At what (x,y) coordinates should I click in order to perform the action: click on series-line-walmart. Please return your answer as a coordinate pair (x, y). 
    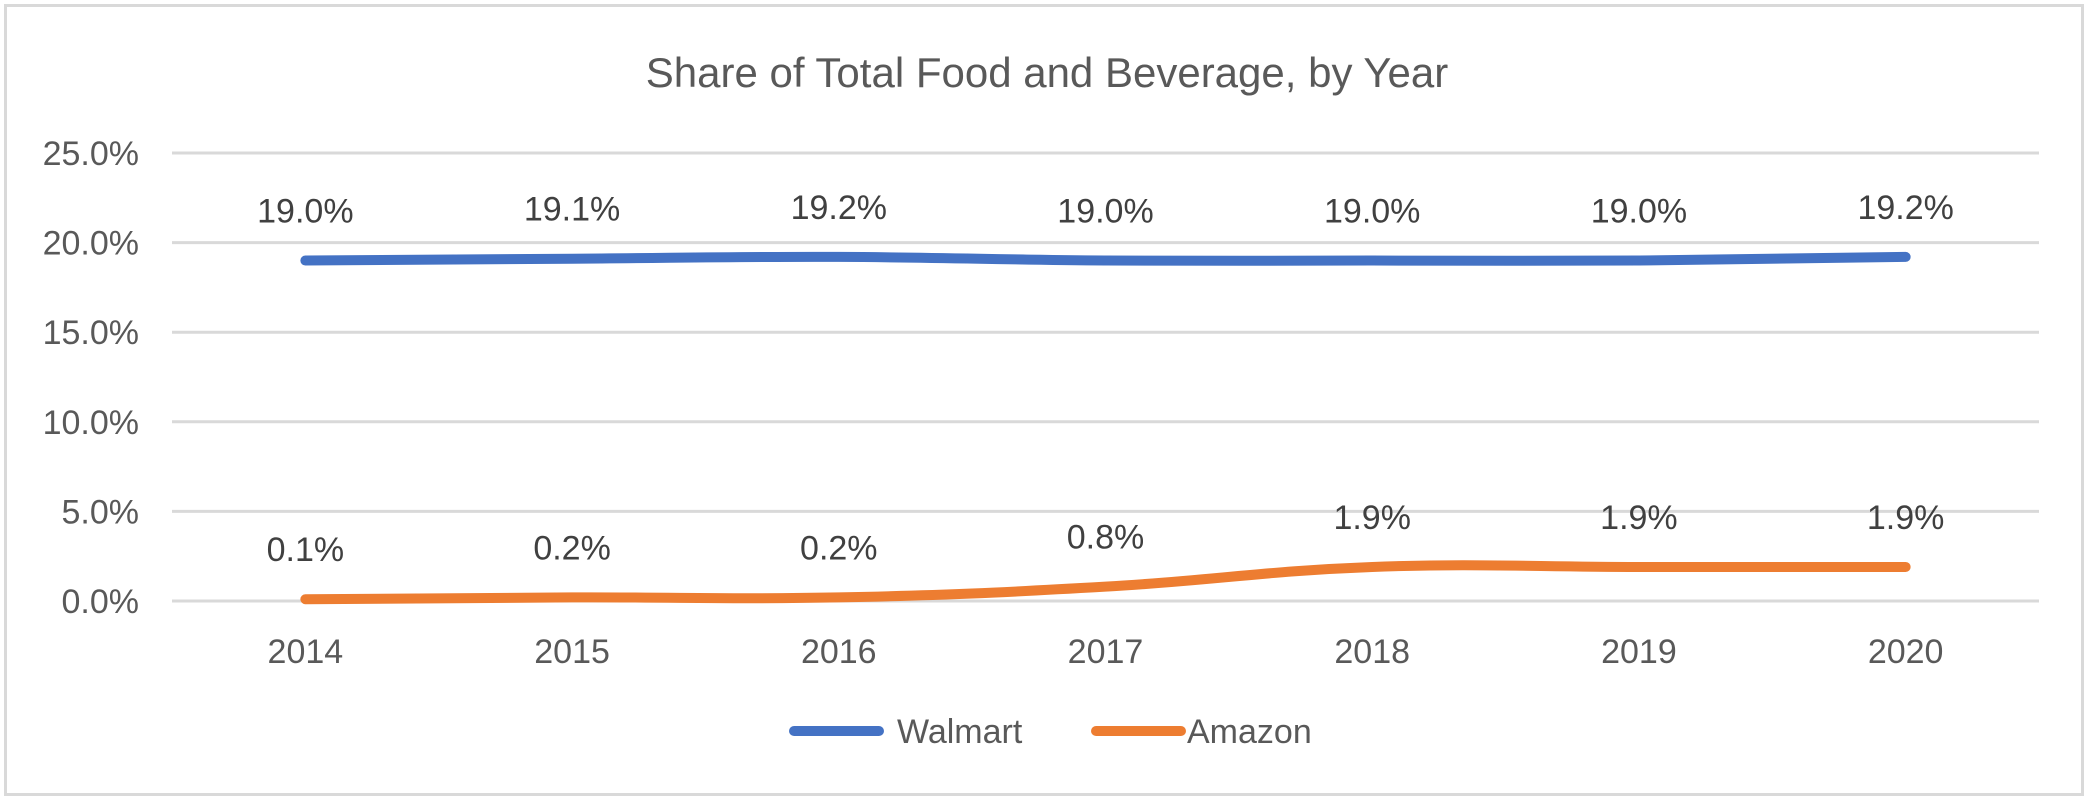
    Looking at the image, I should click on (1105, 258).